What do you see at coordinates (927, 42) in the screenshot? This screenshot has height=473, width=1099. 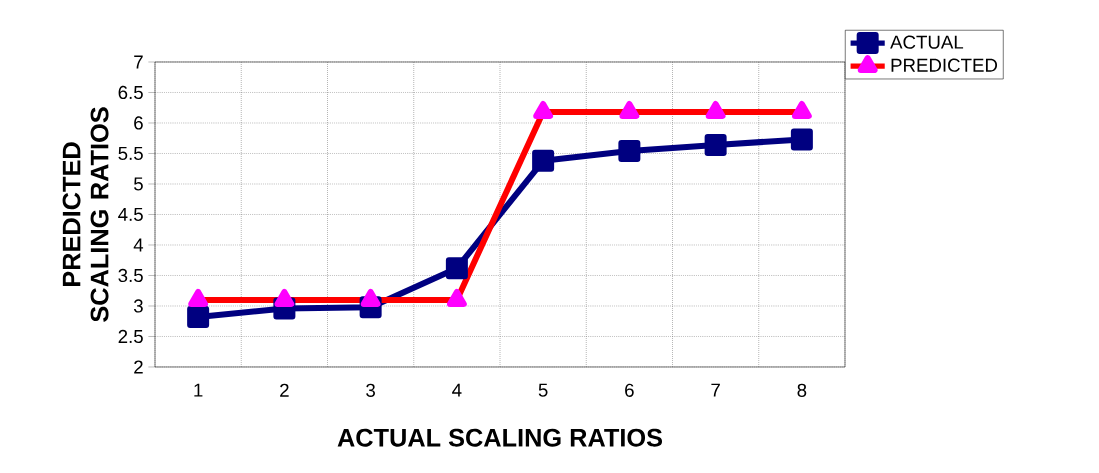 I see `legend-label: ACTUAL` at bounding box center [927, 42].